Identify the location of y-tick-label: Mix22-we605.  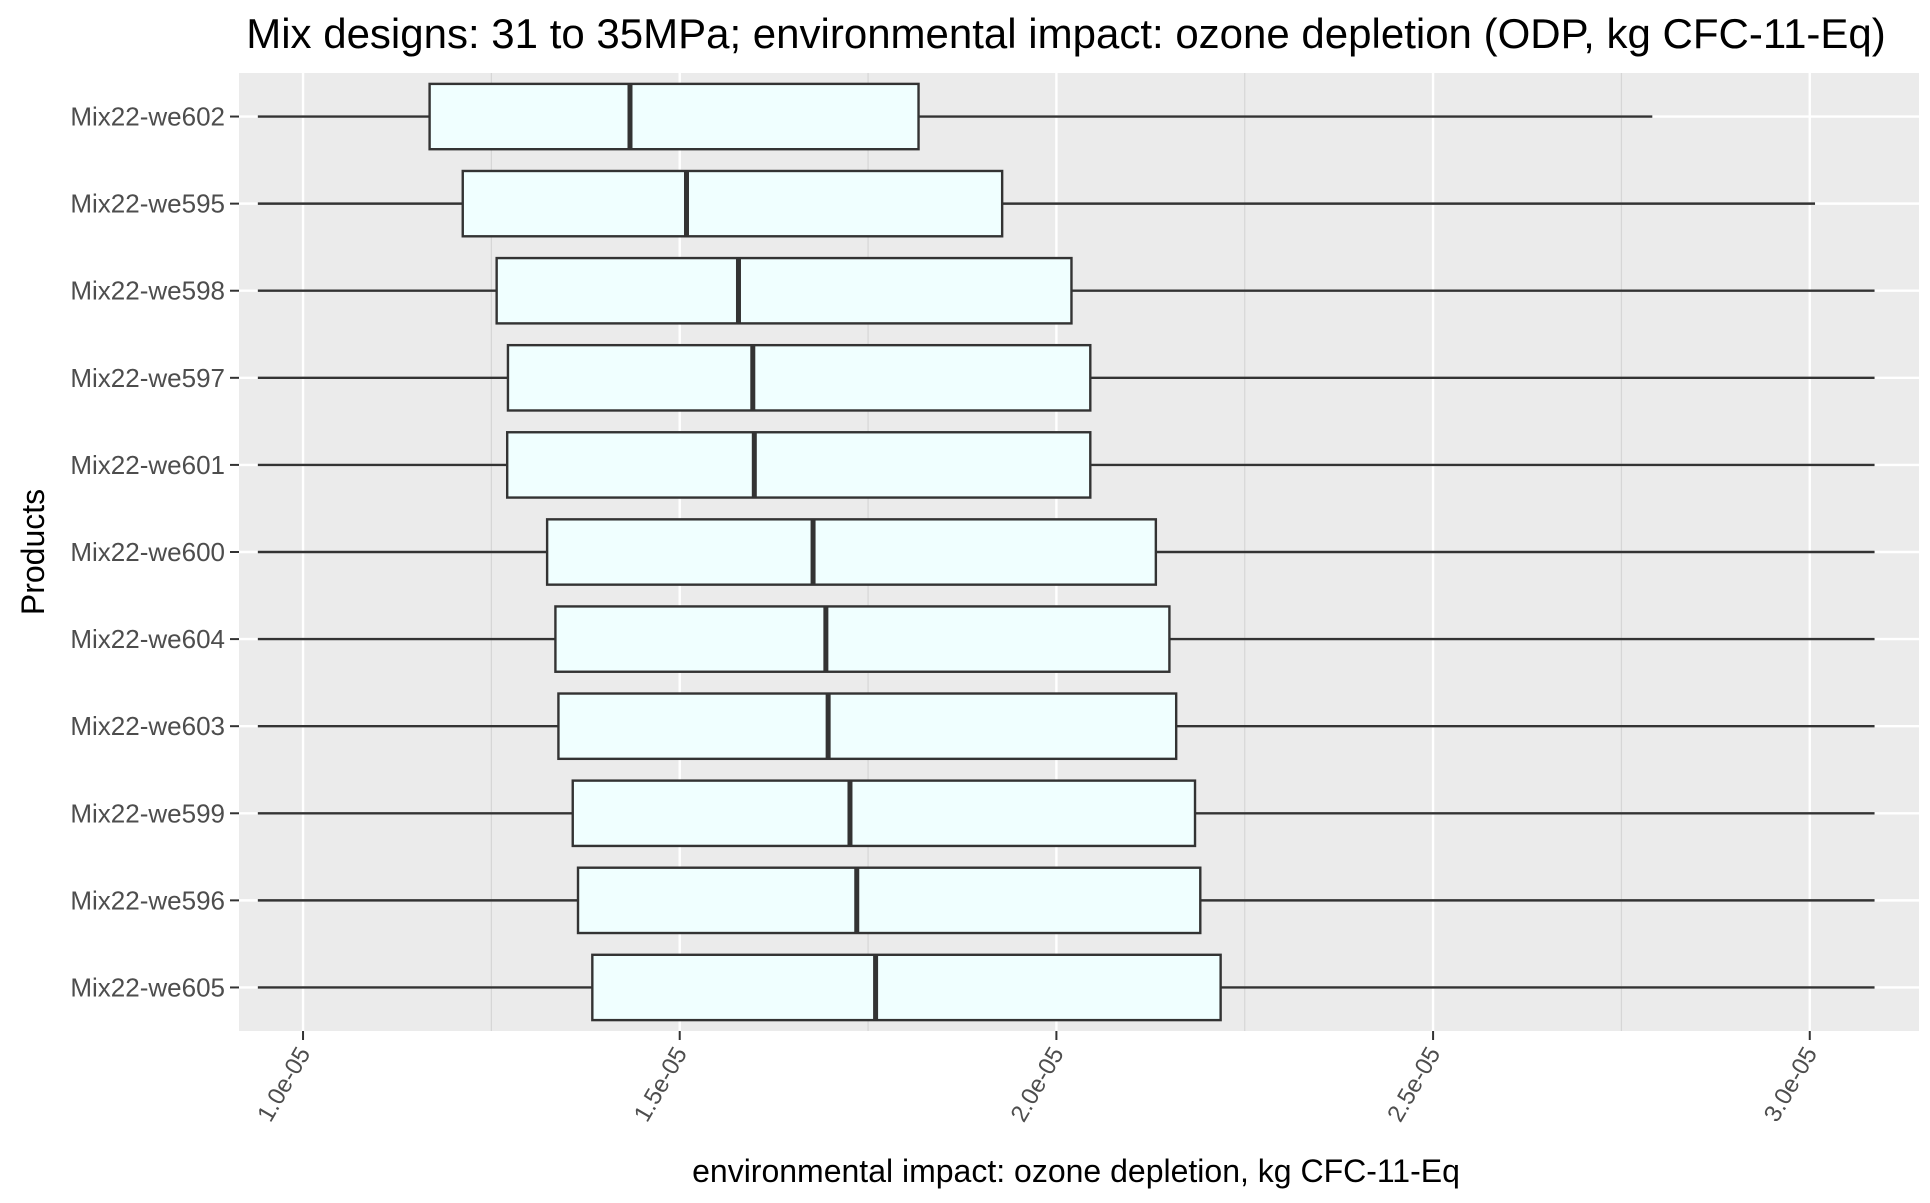
(147, 987).